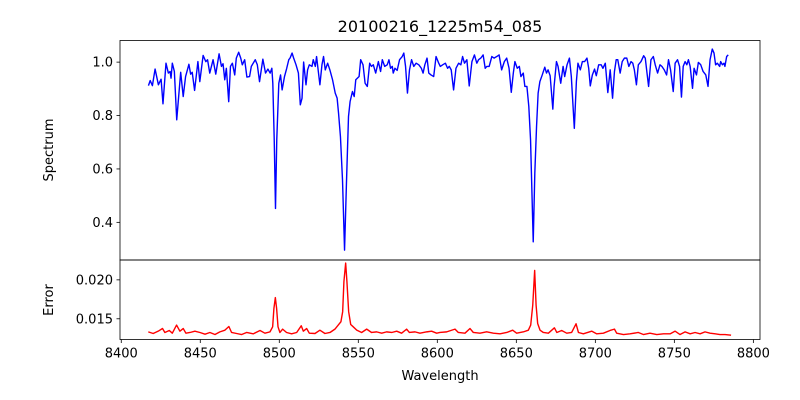 The image size is (800, 400). What do you see at coordinates (595, 354) in the screenshot?
I see `x-tick-label: 8700` at bounding box center [595, 354].